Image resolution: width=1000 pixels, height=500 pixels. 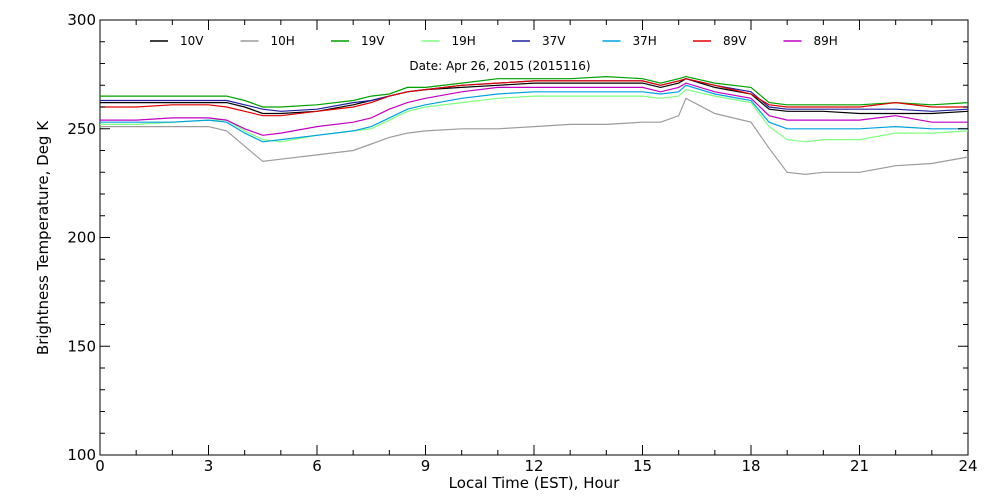 I want to click on y-axis-title: Brightness Temperature, Deg K, so click(x=43, y=237).